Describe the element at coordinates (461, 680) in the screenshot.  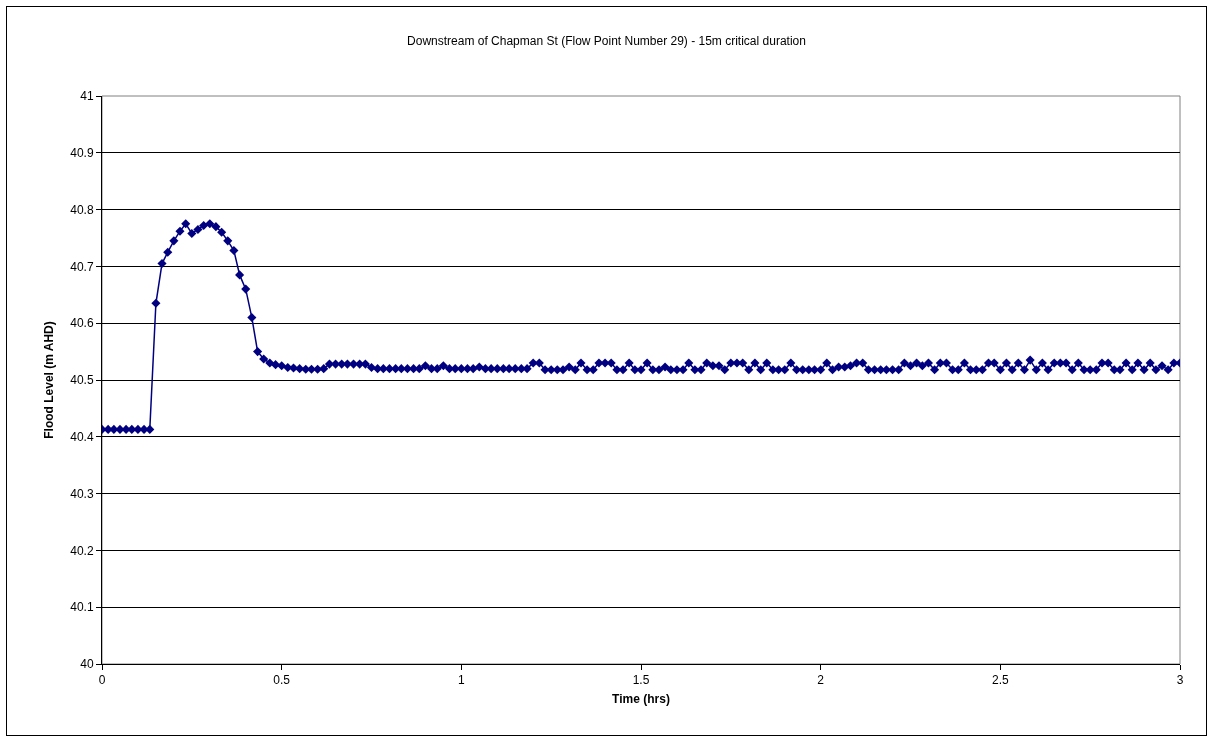
I see `x-tick-label: 1` at that location.